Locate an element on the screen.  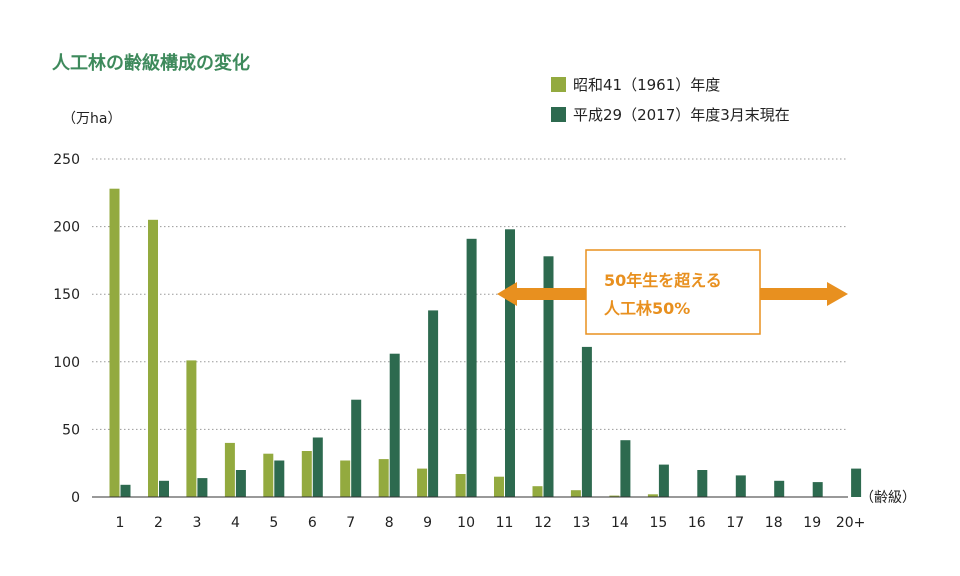
x-tick-label: 8 is located at coordinates (389, 523).